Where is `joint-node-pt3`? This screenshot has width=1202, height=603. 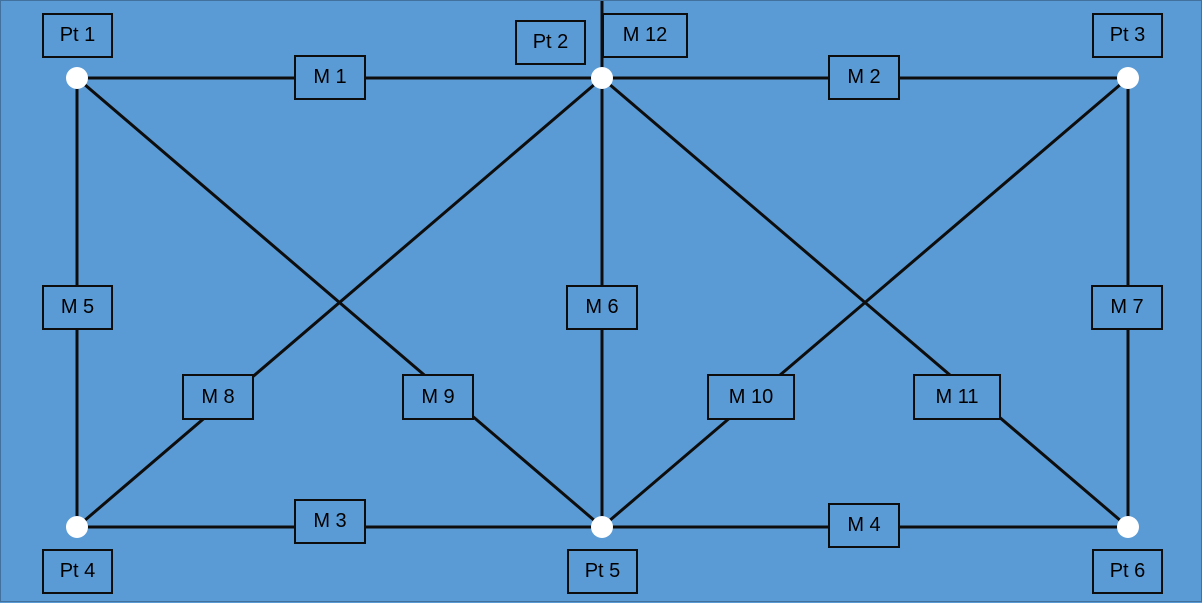 joint-node-pt3 is located at coordinates (1128, 78).